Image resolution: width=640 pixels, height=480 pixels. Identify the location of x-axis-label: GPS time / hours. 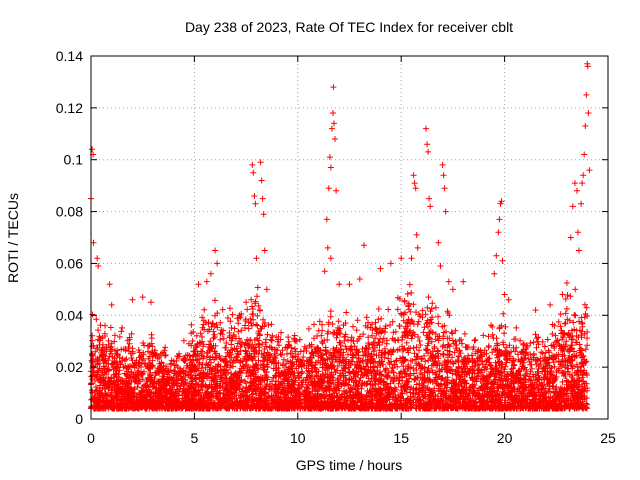
(349, 465).